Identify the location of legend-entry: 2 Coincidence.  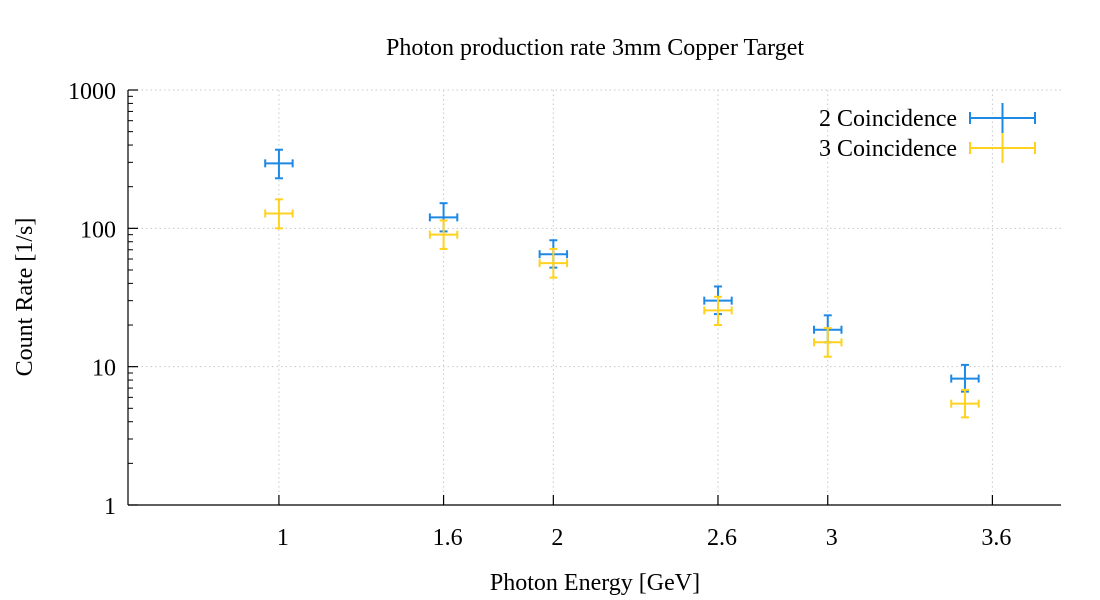
(927, 118).